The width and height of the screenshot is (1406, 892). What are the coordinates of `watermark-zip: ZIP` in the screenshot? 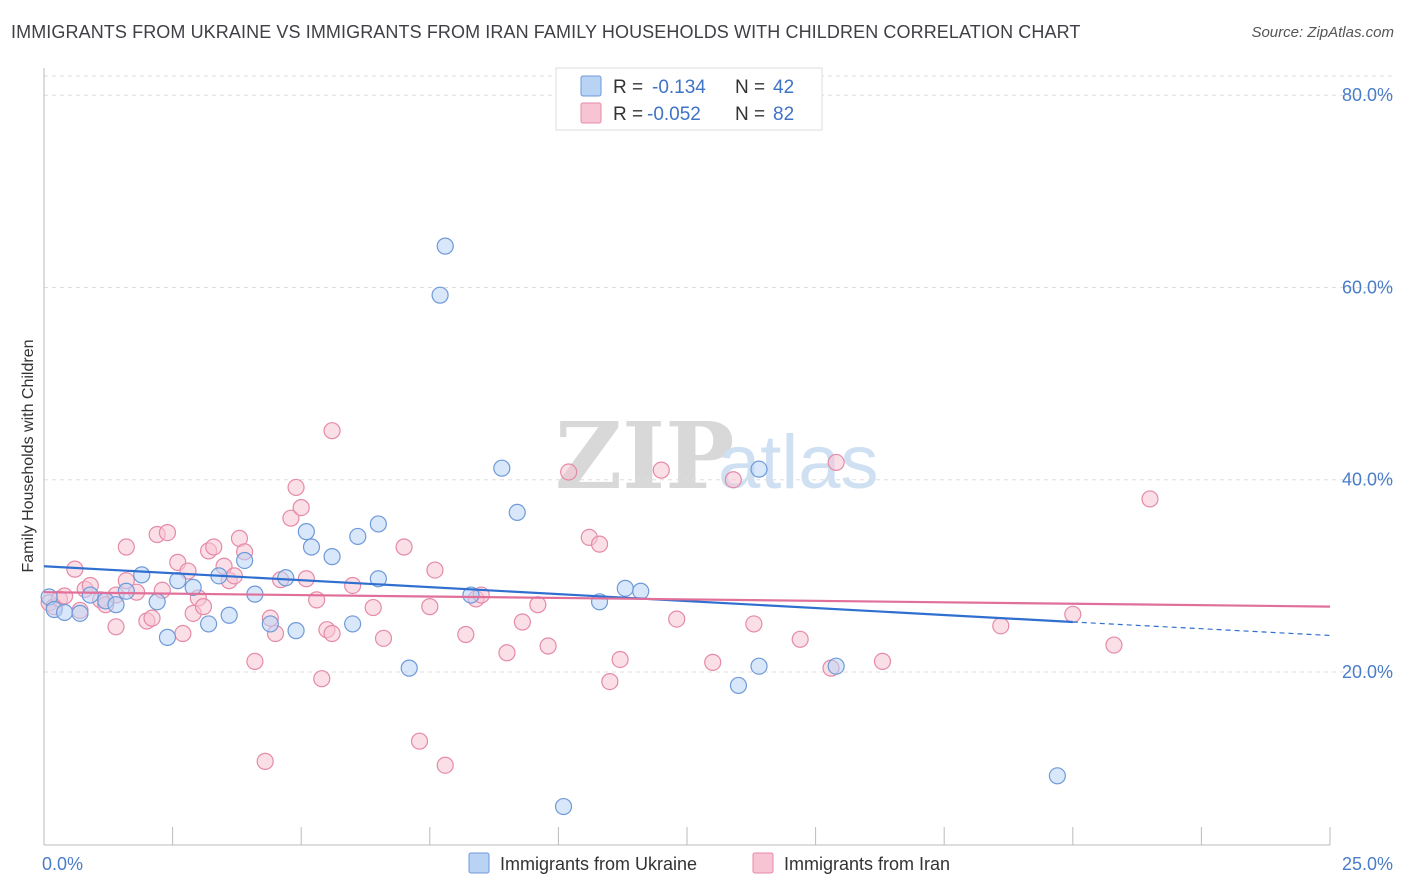 It's located at (644, 456).